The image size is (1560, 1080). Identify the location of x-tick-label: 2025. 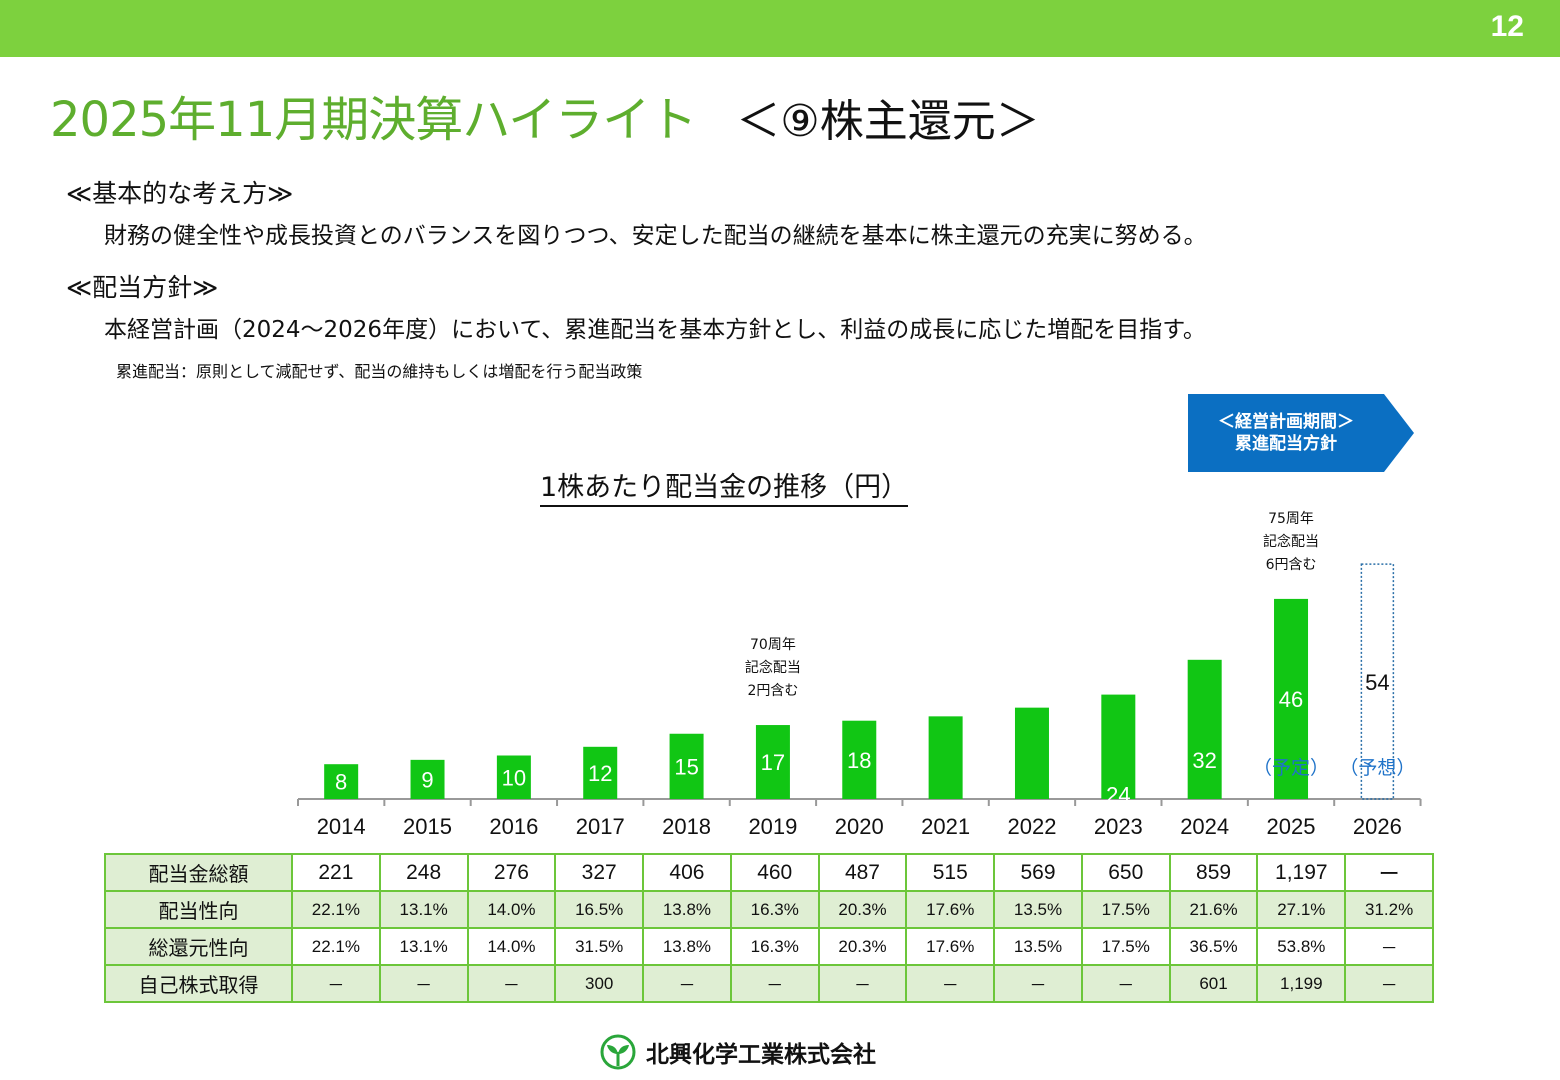
(1291, 826).